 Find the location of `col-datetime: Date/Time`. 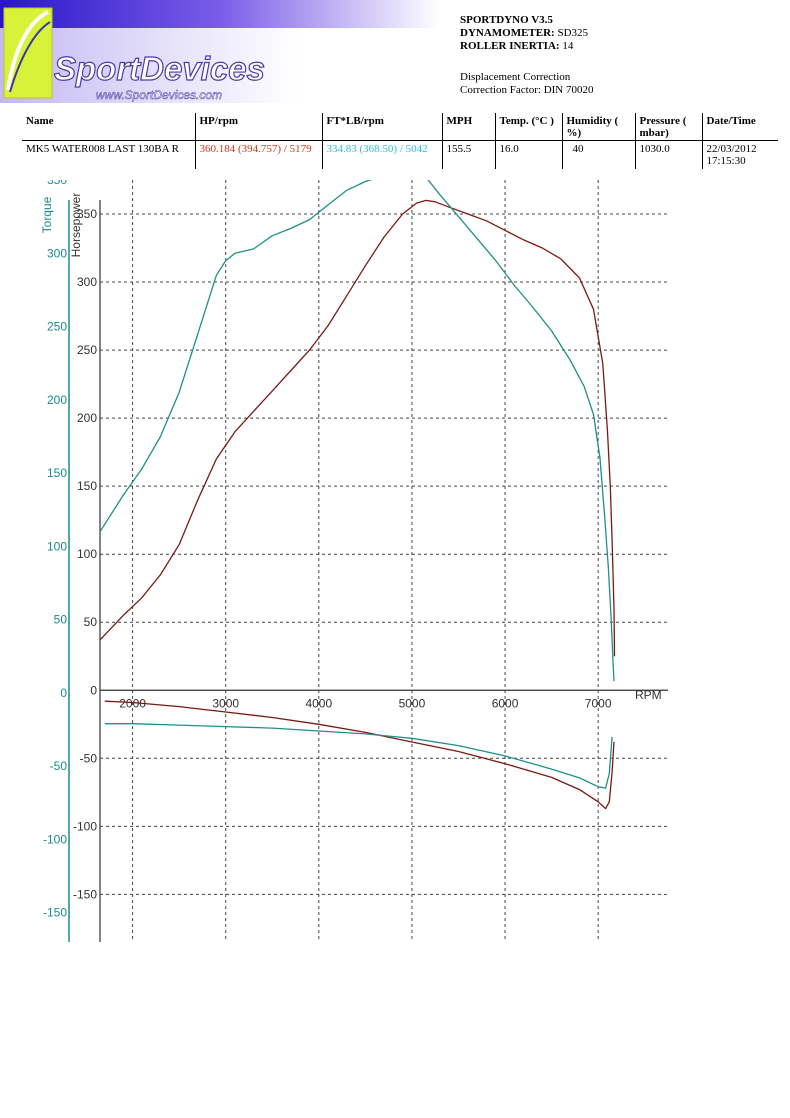

col-datetime: Date/Time is located at coordinates (739, 127).